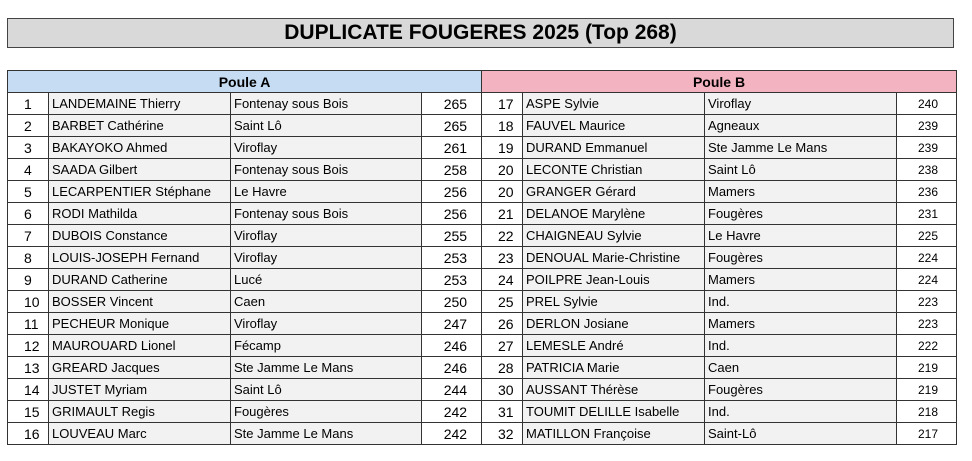  What do you see at coordinates (719, 235) in the screenshot?
I see `table-row: 22 CHAIGNEAU Sylvie Le Havre 225` at bounding box center [719, 235].